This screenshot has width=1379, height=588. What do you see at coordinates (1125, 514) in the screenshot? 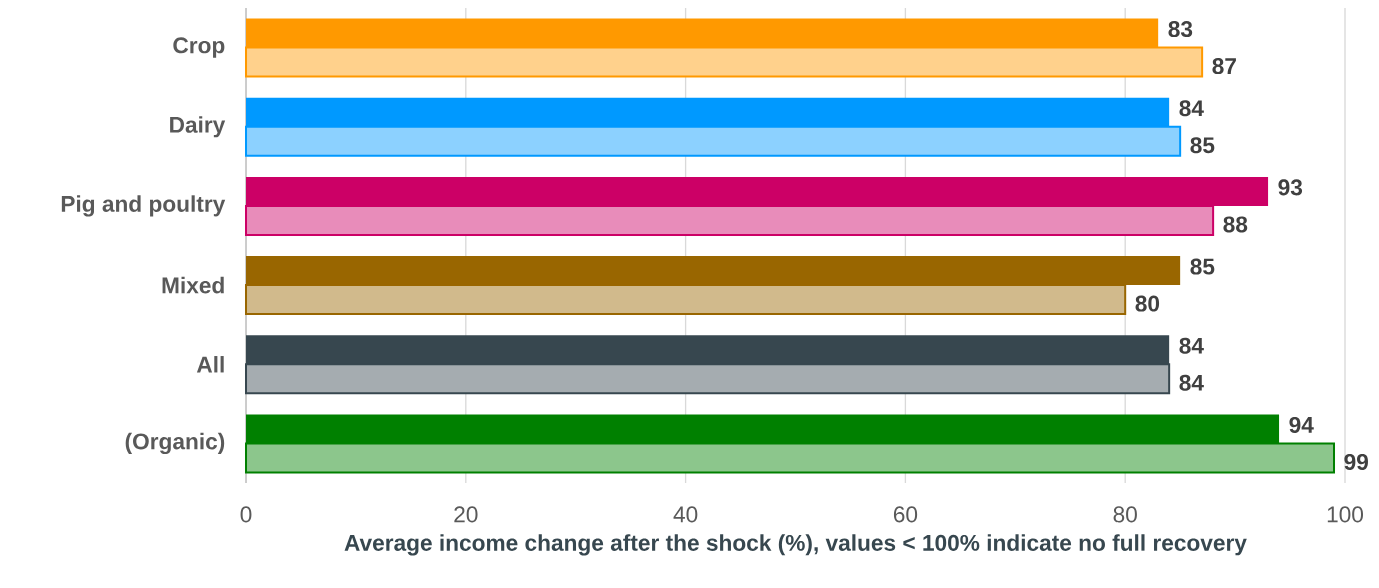
I see `x-tick-label: 80` at bounding box center [1125, 514].